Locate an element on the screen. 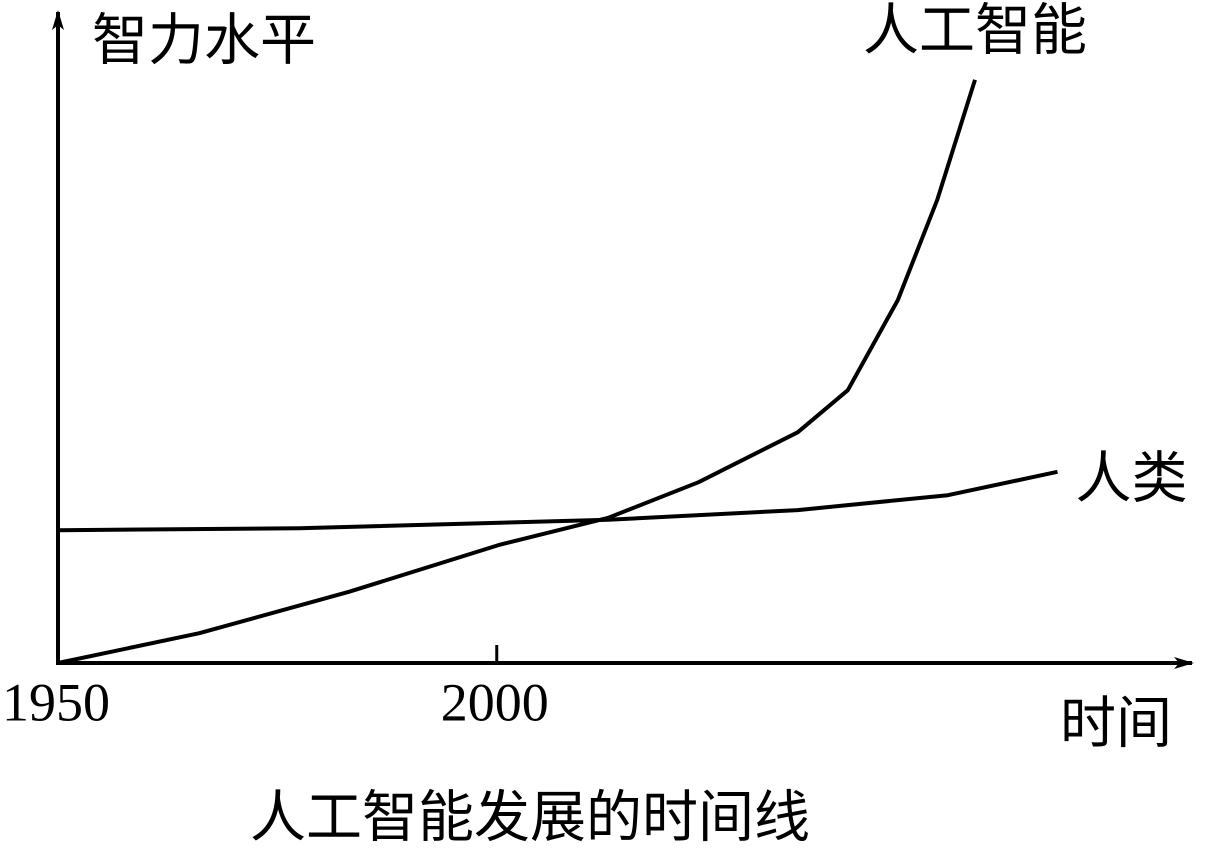 The height and width of the screenshot is (853, 1210). y-axis-label: 智力水平 is located at coordinates (204, 41).